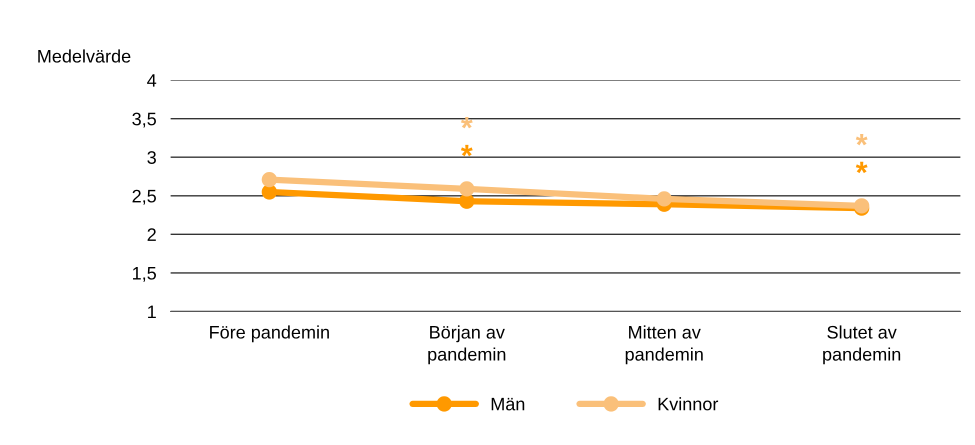  What do you see at coordinates (144, 197) in the screenshot?
I see `y-tick-label: 2,5` at bounding box center [144, 197].